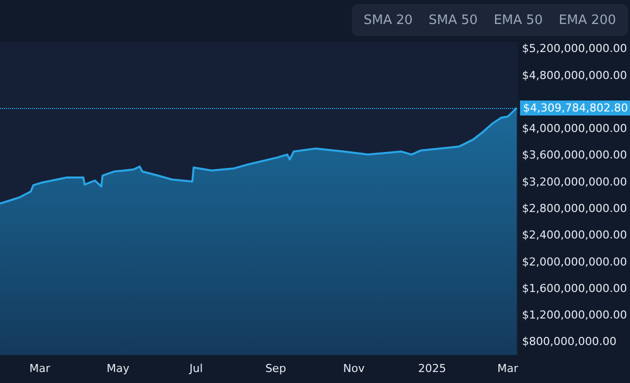 This screenshot has height=383, width=630. What do you see at coordinates (574, 155) in the screenshot?
I see `y-tick-label: $3,600,000,000.00` at bounding box center [574, 155].